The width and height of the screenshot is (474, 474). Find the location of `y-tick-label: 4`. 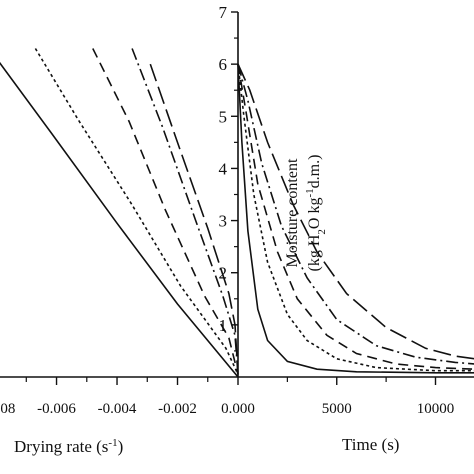

y-tick-label: 4 is located at coordinates (223, 168).